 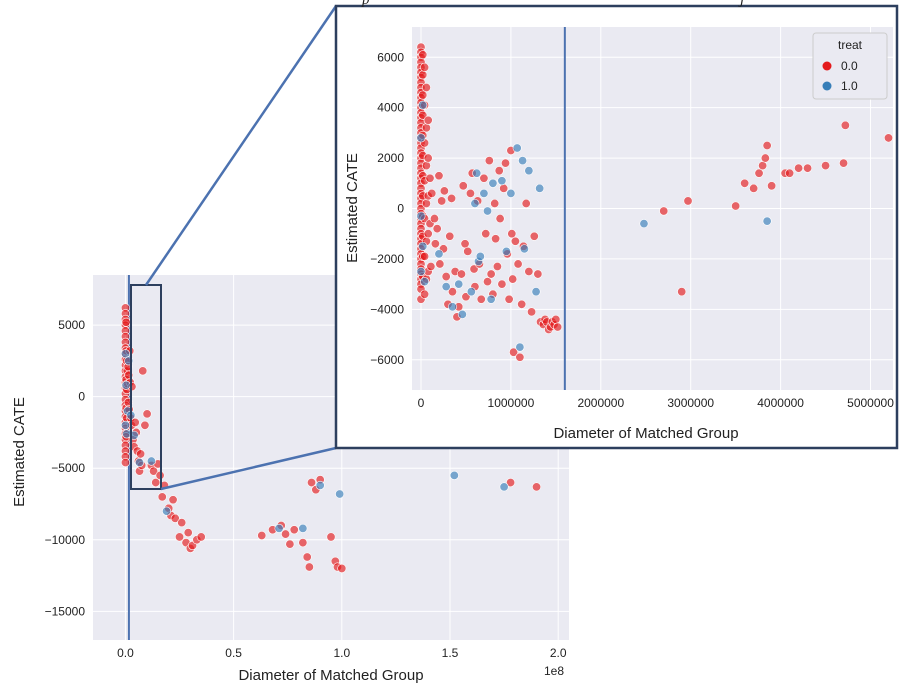 I want to click on inset-y-tick-label: 2000, so click(x=390, y=158).